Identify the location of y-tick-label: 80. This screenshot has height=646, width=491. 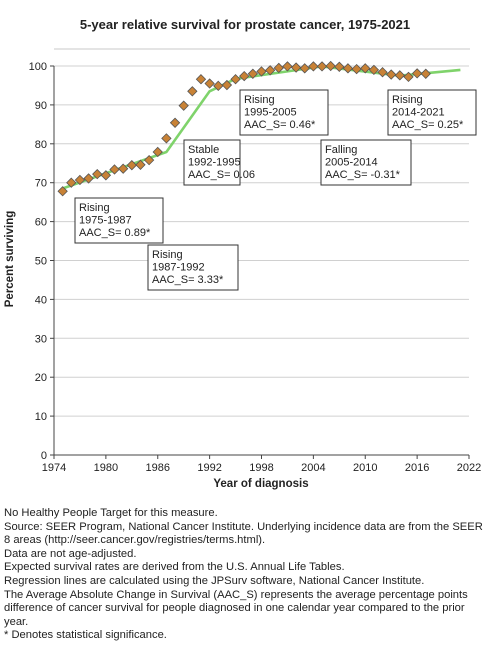
(41, 145).